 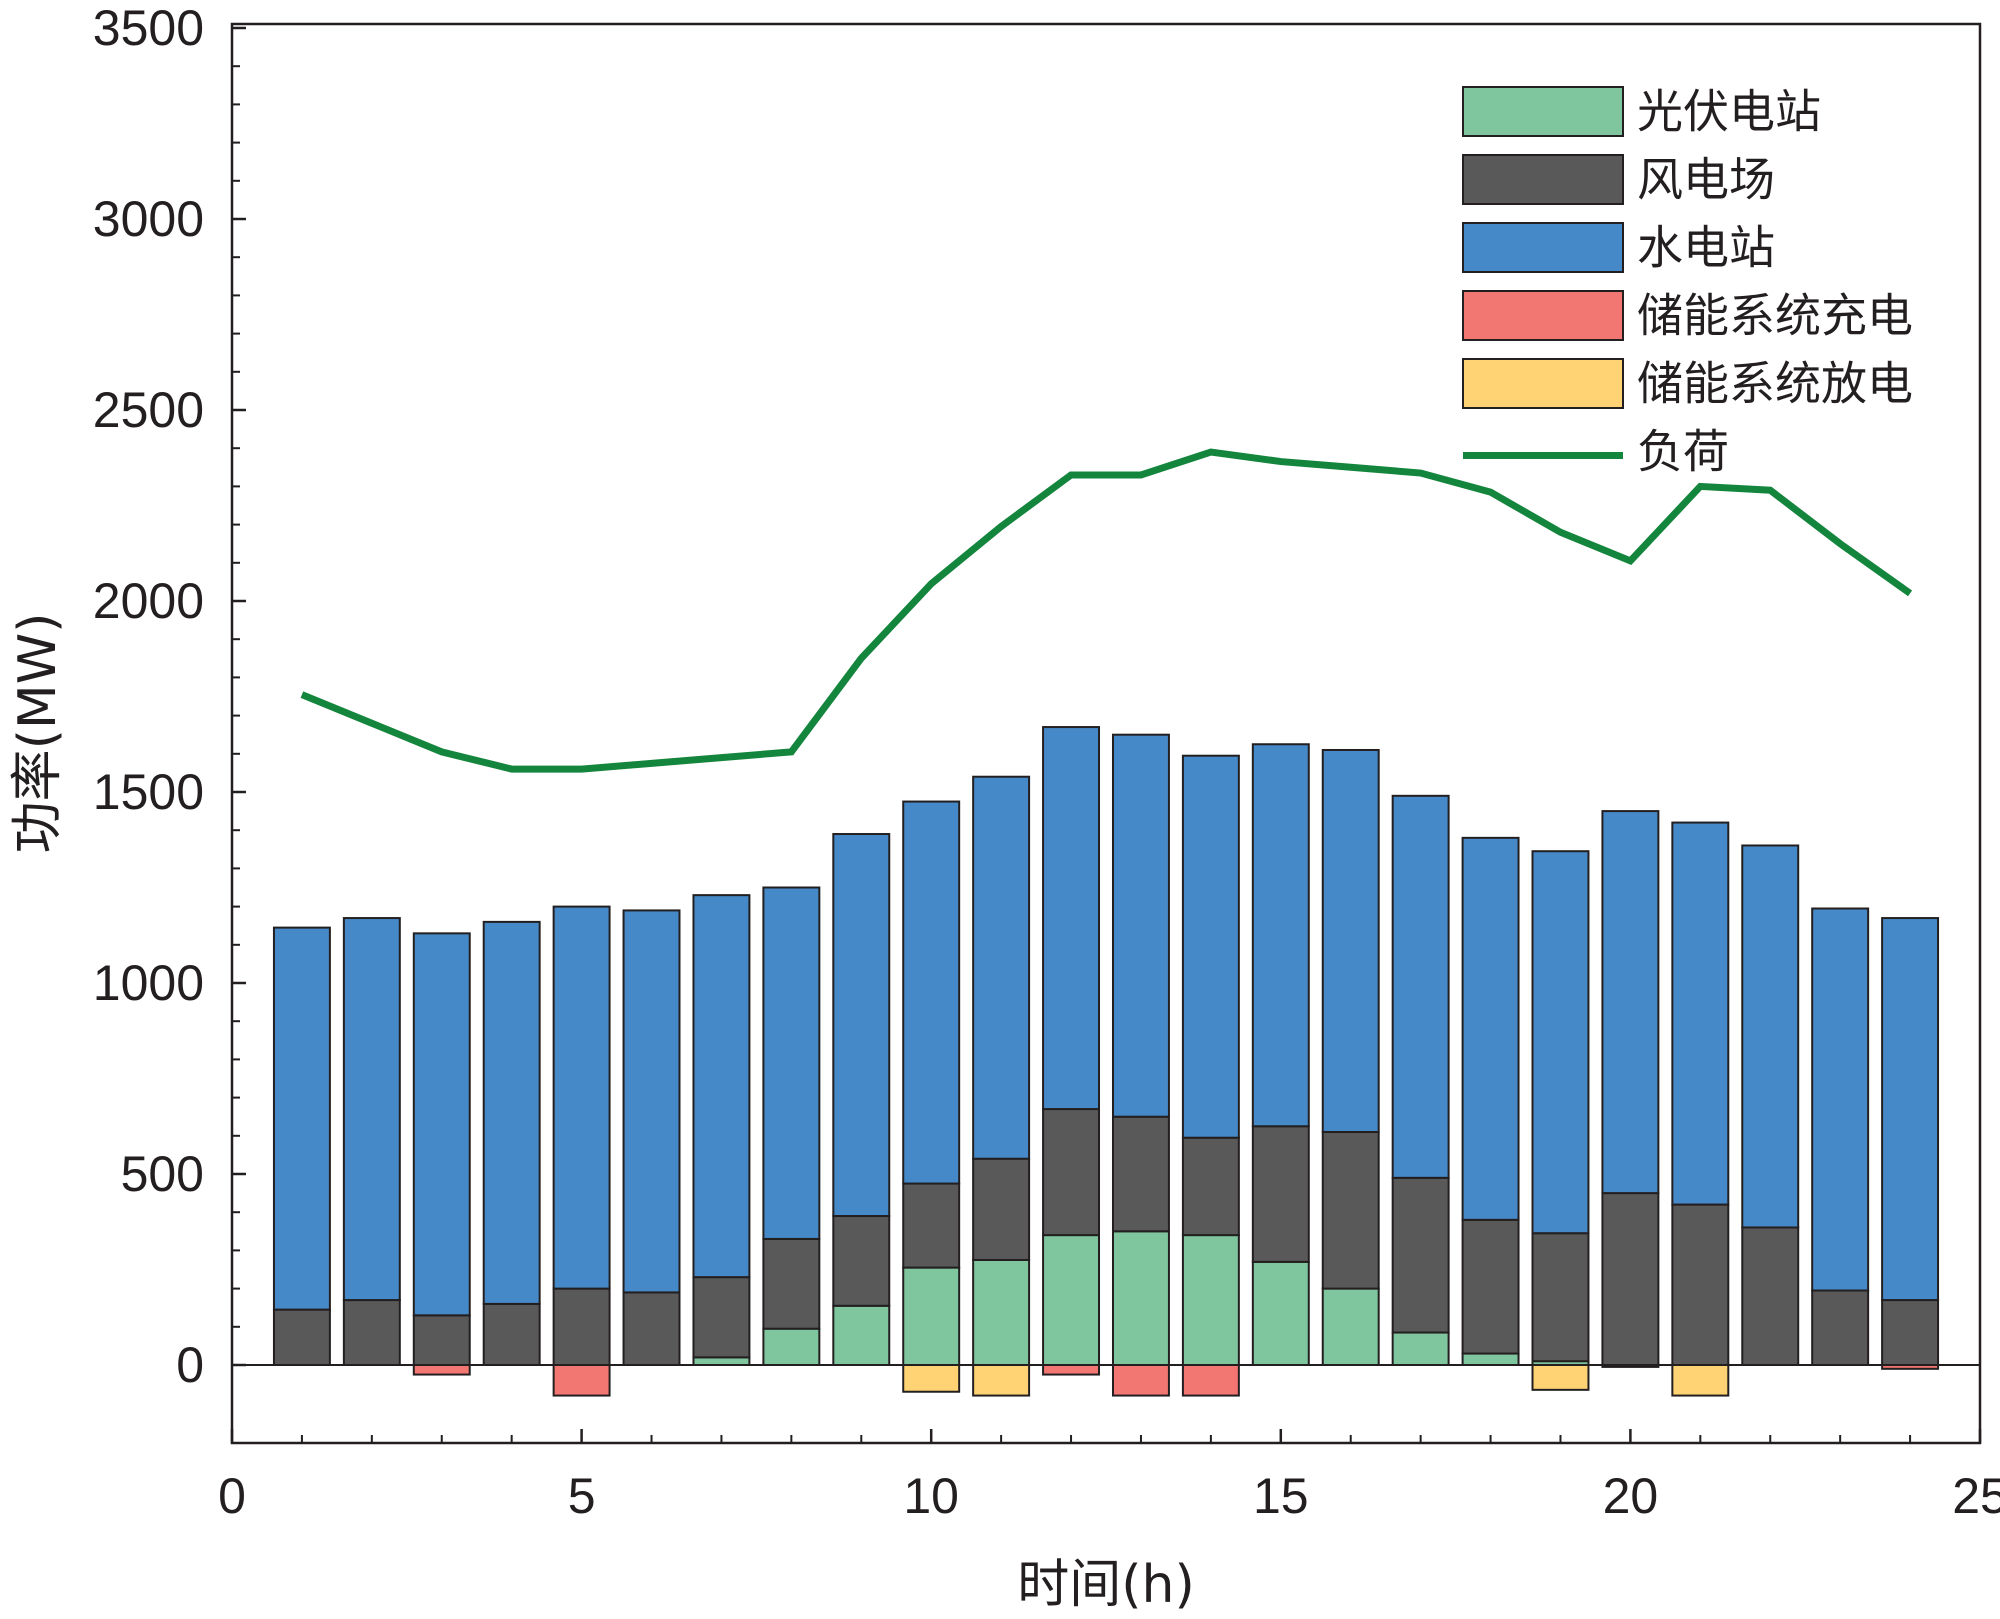 What do you see at coordinates (1281, 1496) in the screenshot?
I see `x-tick-label-15: 15` at bounding box center [1281, 1496].